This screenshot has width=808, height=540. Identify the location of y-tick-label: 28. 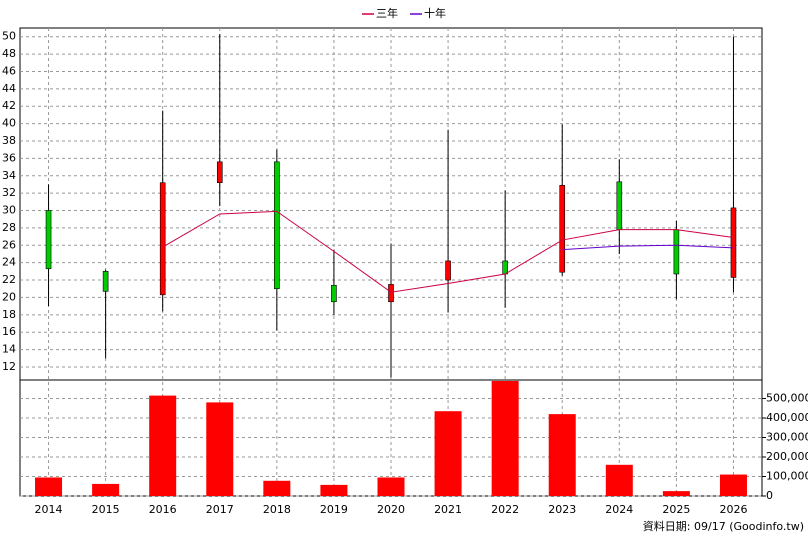
(9, 227).